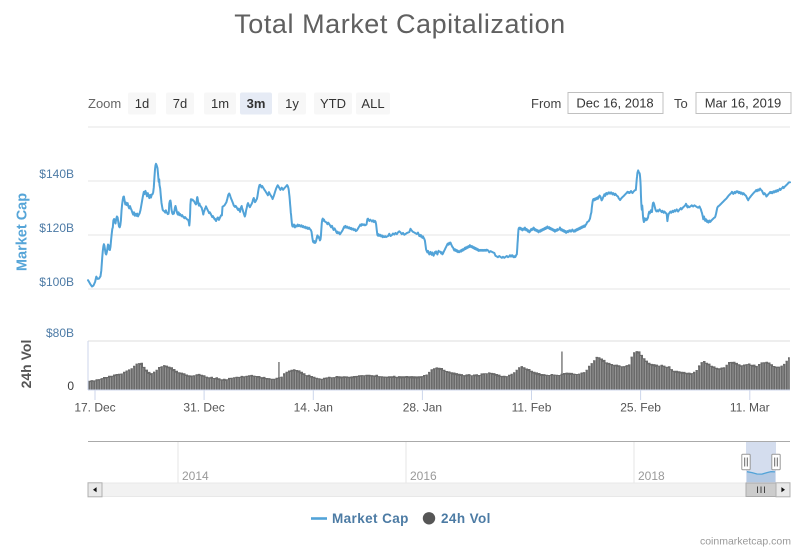 The height and width of the screenshot is (550, 800). What do you see at coordinates (142, 103) in the screenshot?
I see `svg-text: 1d` at bounding box center [142, 103].